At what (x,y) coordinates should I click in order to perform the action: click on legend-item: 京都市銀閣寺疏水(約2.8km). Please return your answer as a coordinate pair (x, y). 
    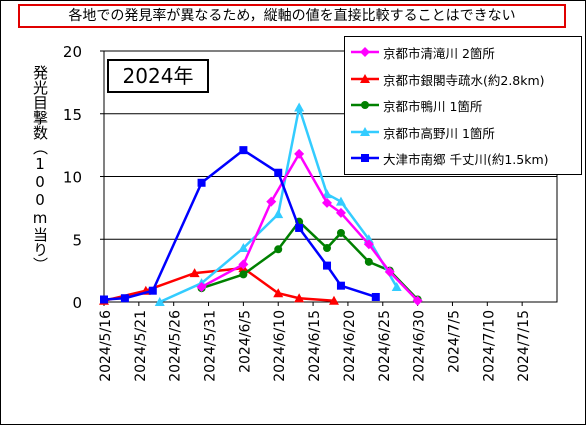
    Looking at the image, I should click on (463, 79).